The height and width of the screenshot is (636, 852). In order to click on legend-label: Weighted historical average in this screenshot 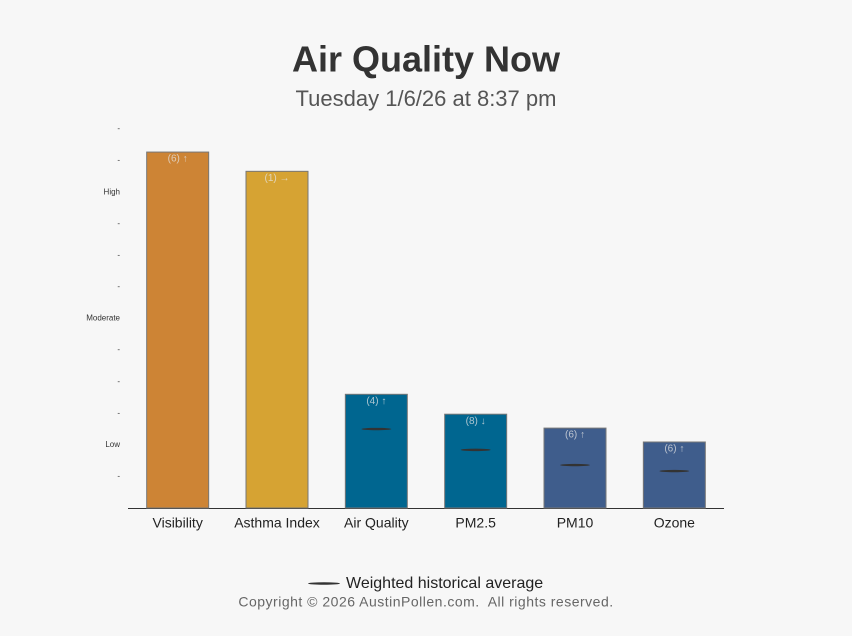, I will do `click(444, 583)`.